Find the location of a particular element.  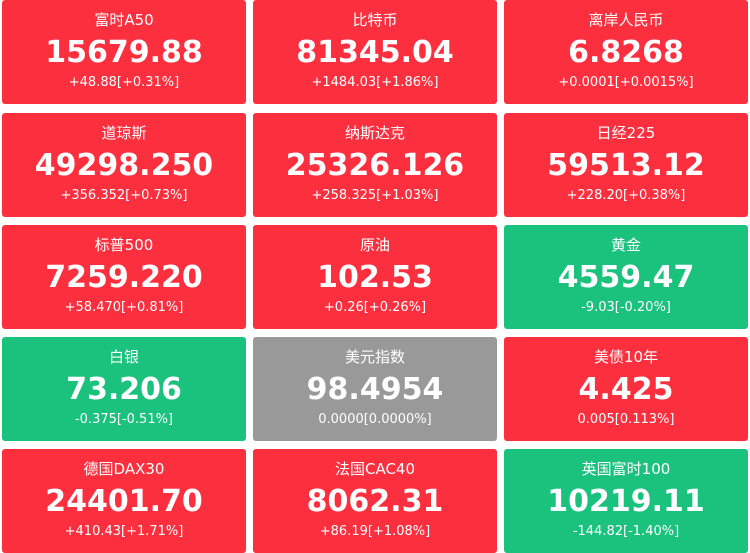

market-name: 原油 is located at coordinates (374, 245).